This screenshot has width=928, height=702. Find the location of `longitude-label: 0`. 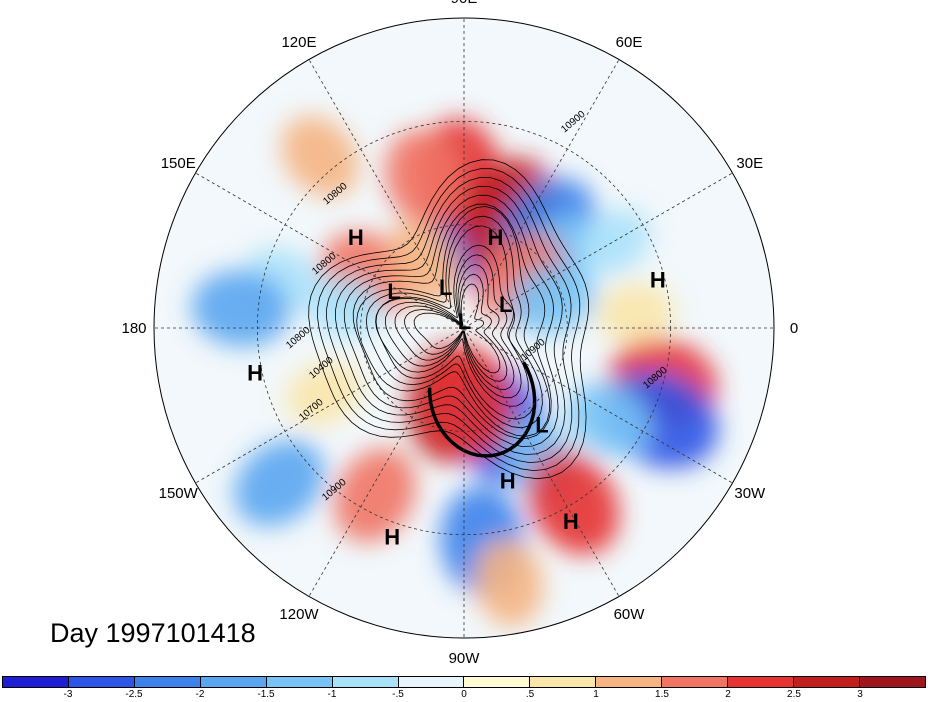

longitude-label: 0 is located at coordinates (794, 328).